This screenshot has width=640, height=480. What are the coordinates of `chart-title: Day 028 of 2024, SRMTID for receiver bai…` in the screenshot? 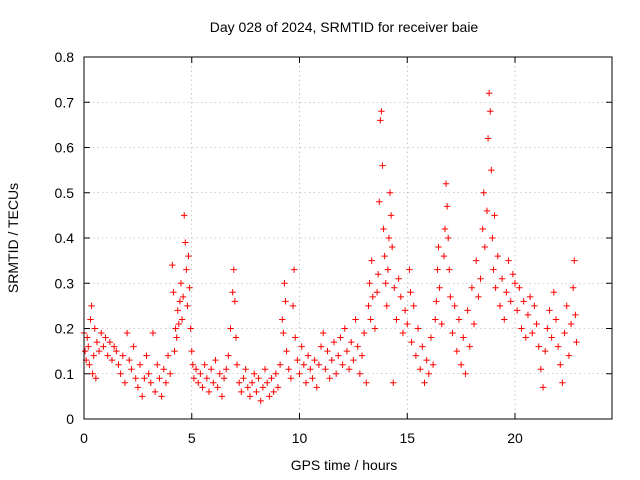 It's located at (344, 27).